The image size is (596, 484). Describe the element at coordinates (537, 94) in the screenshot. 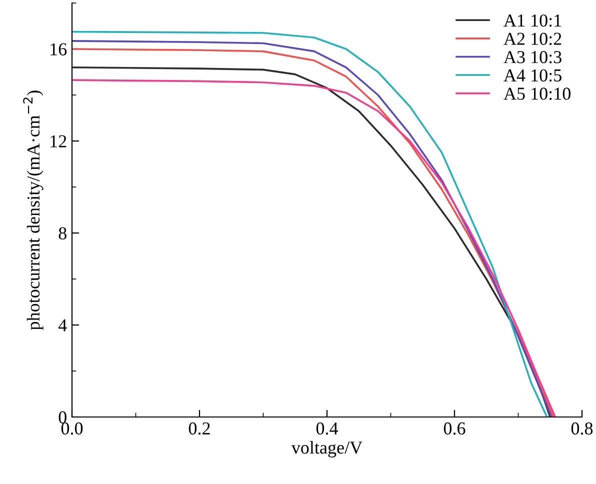

I see `legend-label: A5 10:10` at that location.